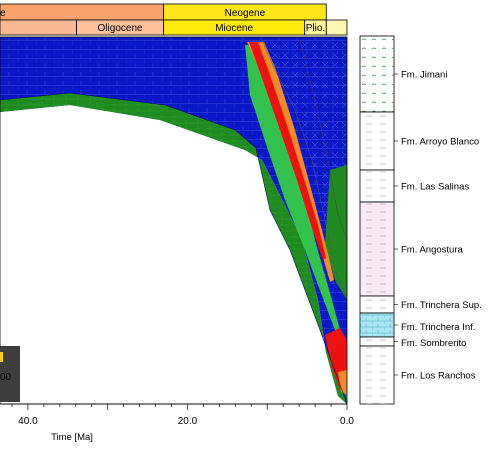 The image size is (493, 469). What do you see at coordinates (120, 28) in the screenshot?
I see `epoch-label: Oligocene` at bounding box center [120, 28].